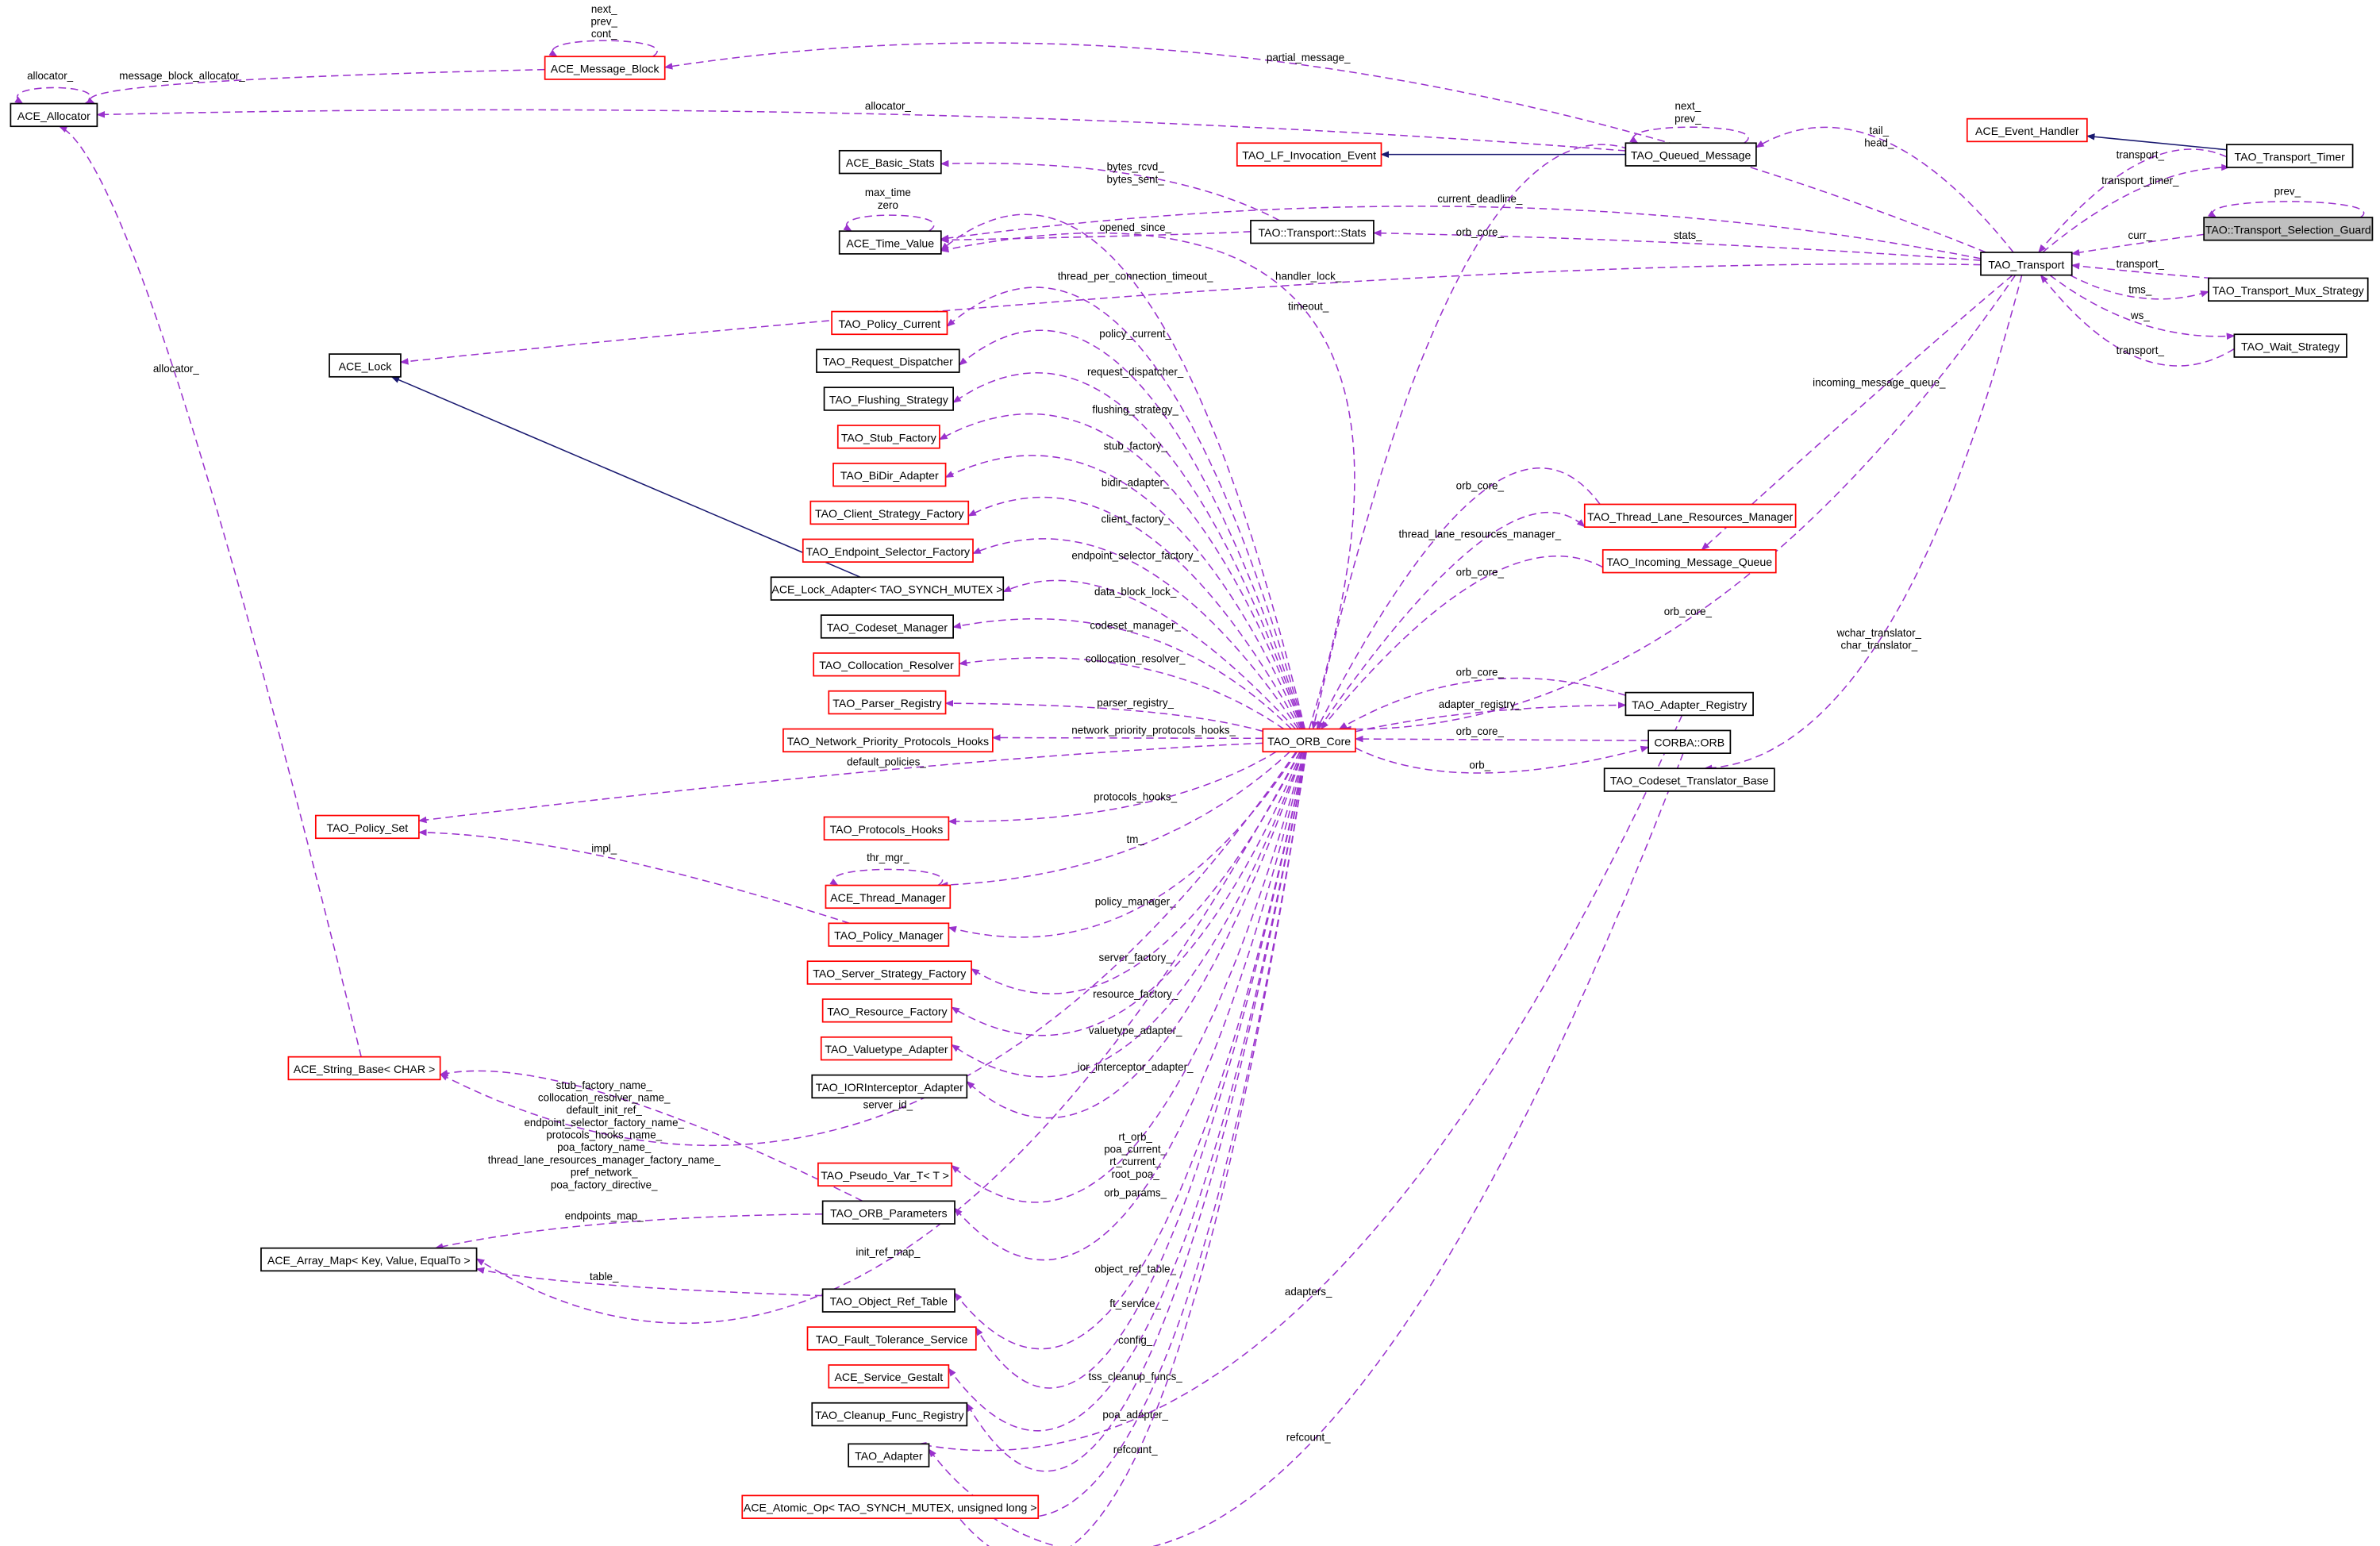 The image size is (2380, 1546). What do you see at coordinates (888, 550) in the screenshot?
I see `class-node-esf: TAO_Endpoint_Selector_Factory` at bounding box center [888, 550].